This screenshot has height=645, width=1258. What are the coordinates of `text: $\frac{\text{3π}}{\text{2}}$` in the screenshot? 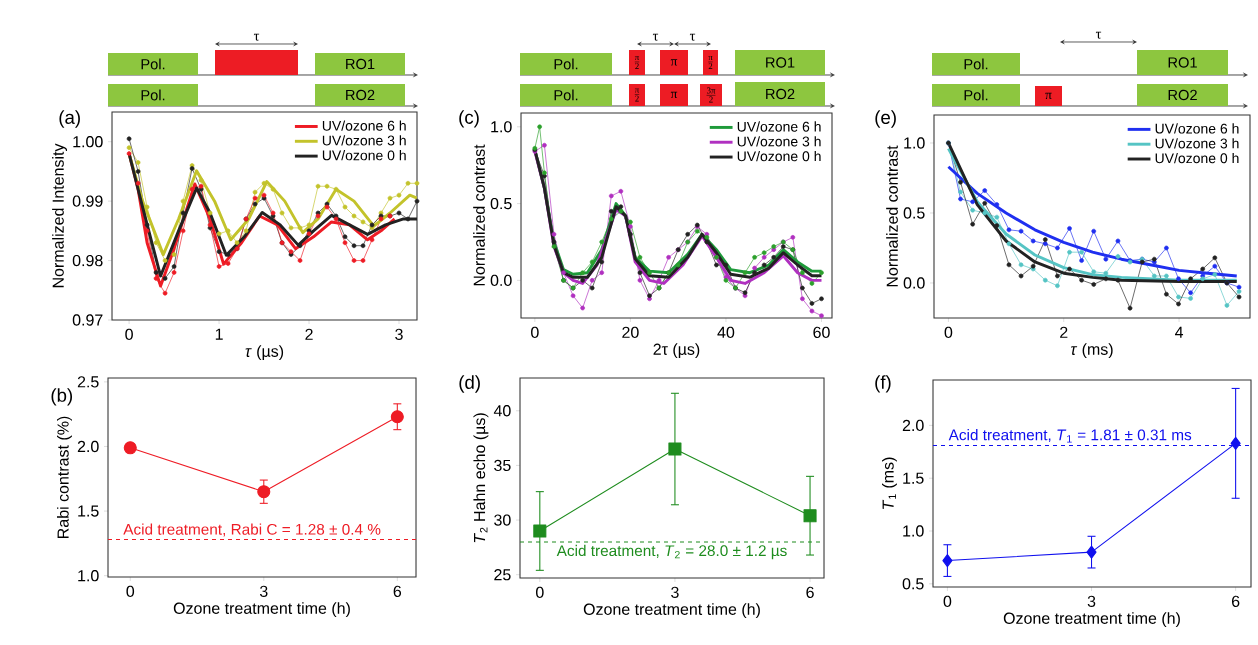 It's located at (711, 95).